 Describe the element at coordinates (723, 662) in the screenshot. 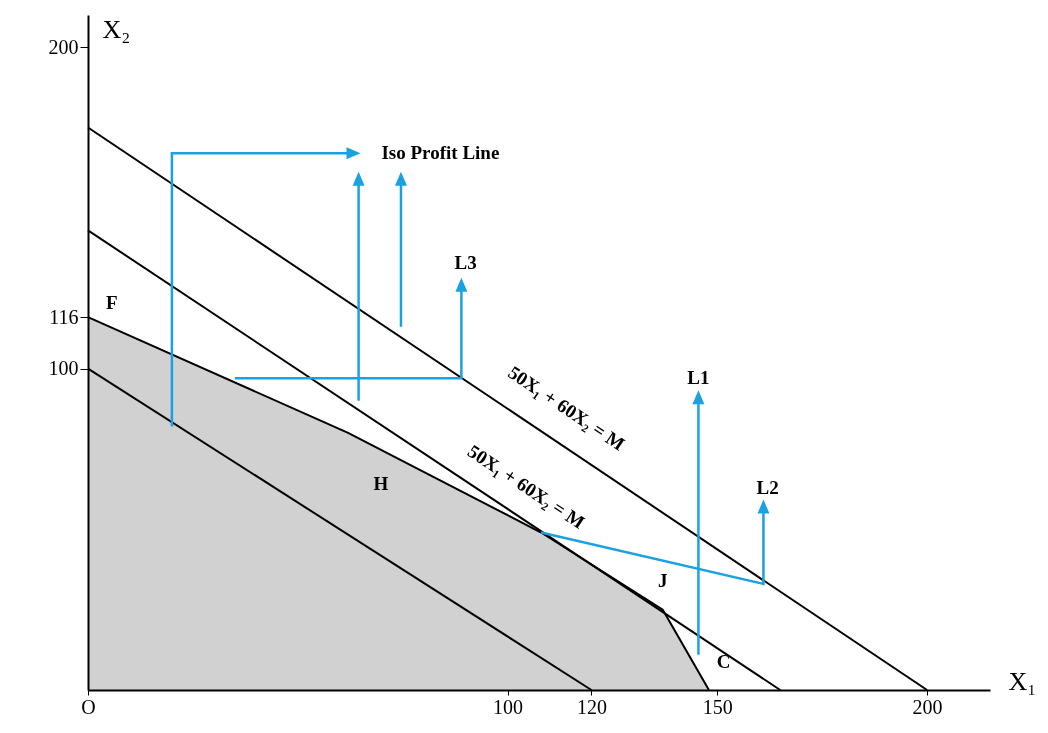

I see `annotation: C` at that location.